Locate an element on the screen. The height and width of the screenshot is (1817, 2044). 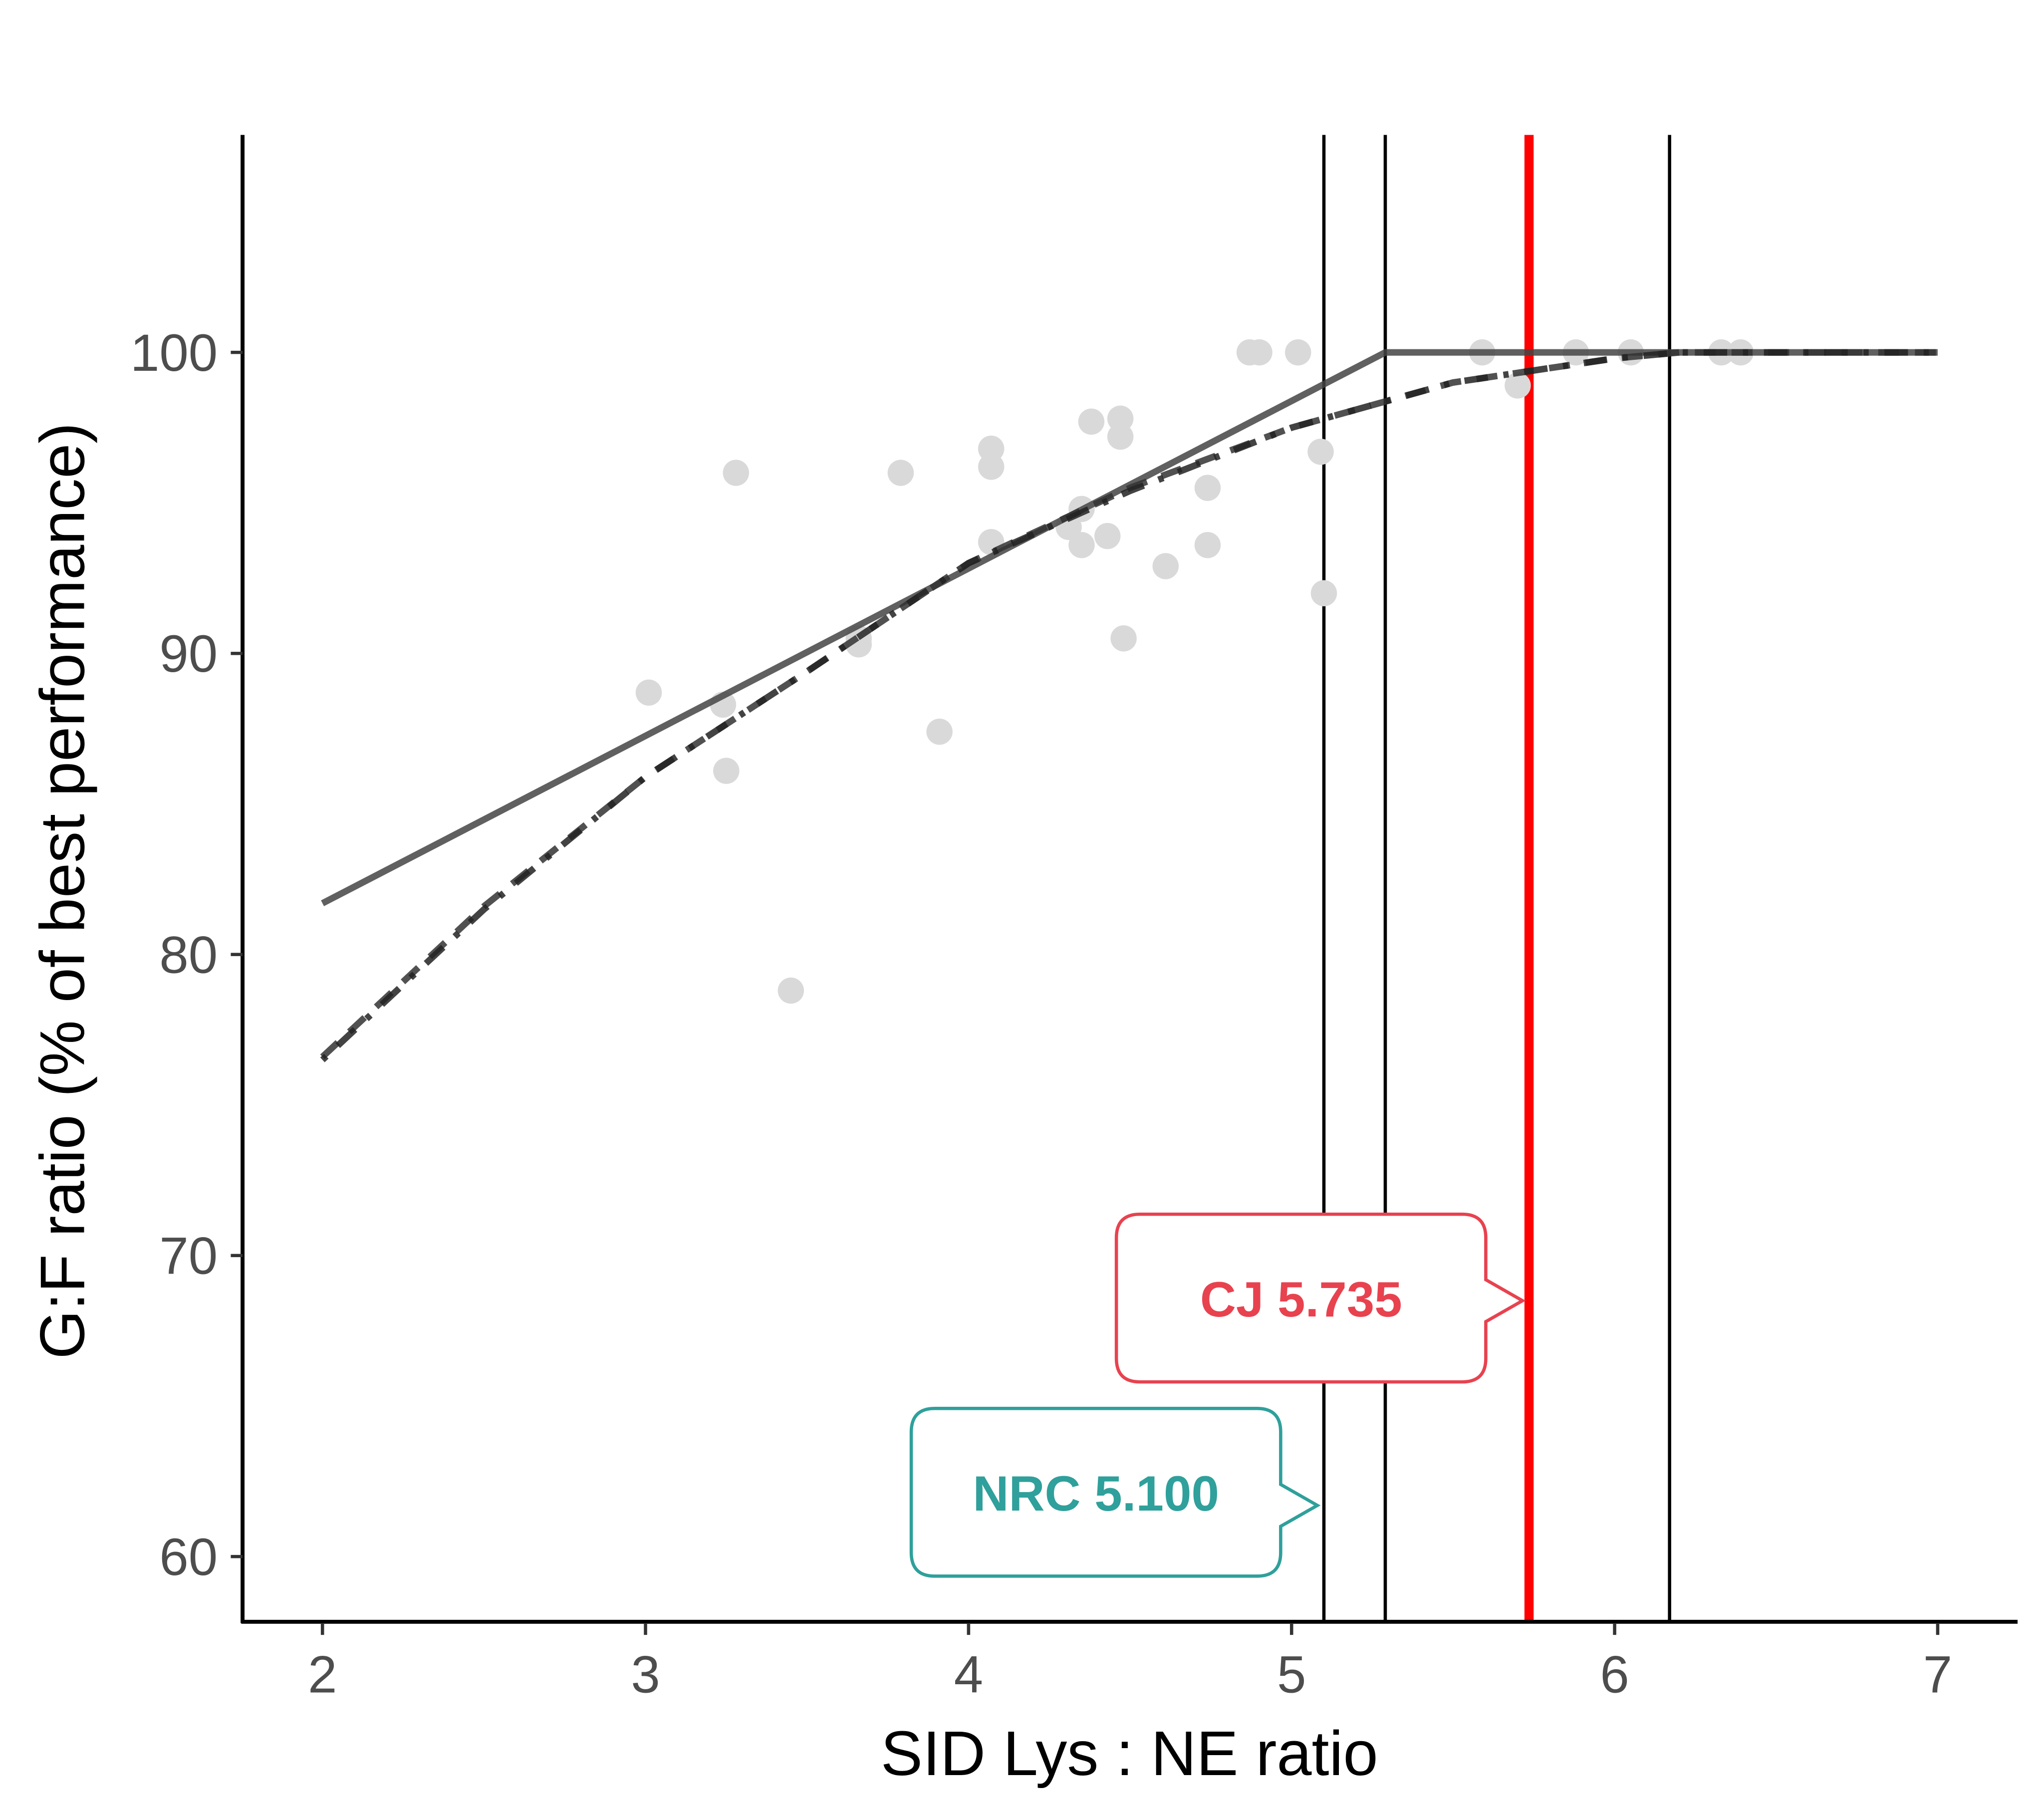
x-tick-label: 2 is located at coordinates (322, 1675).